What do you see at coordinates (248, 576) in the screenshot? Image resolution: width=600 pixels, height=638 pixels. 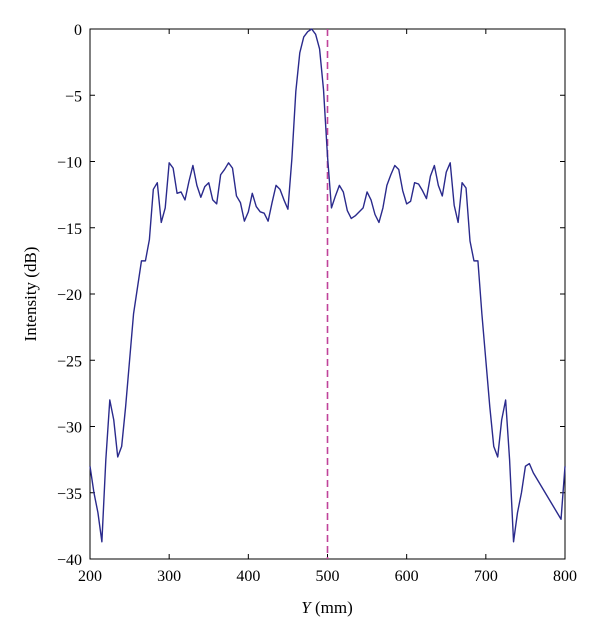 I see `x-tick-label: 400` at bounding box center [248, 576].